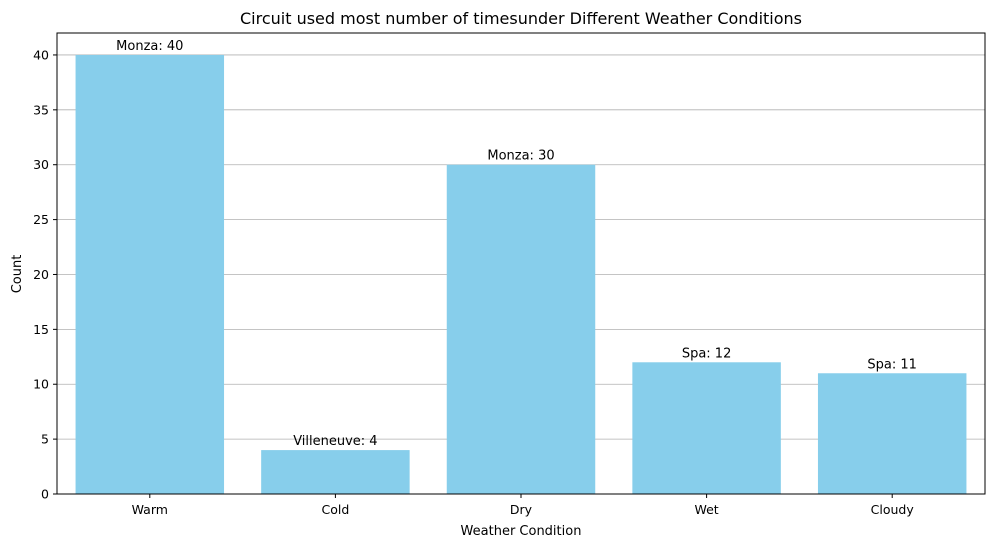  What do you see at coordinates (335, 472) in the screenshot?
I see `bar-cold` at bounding box center [335, 472].